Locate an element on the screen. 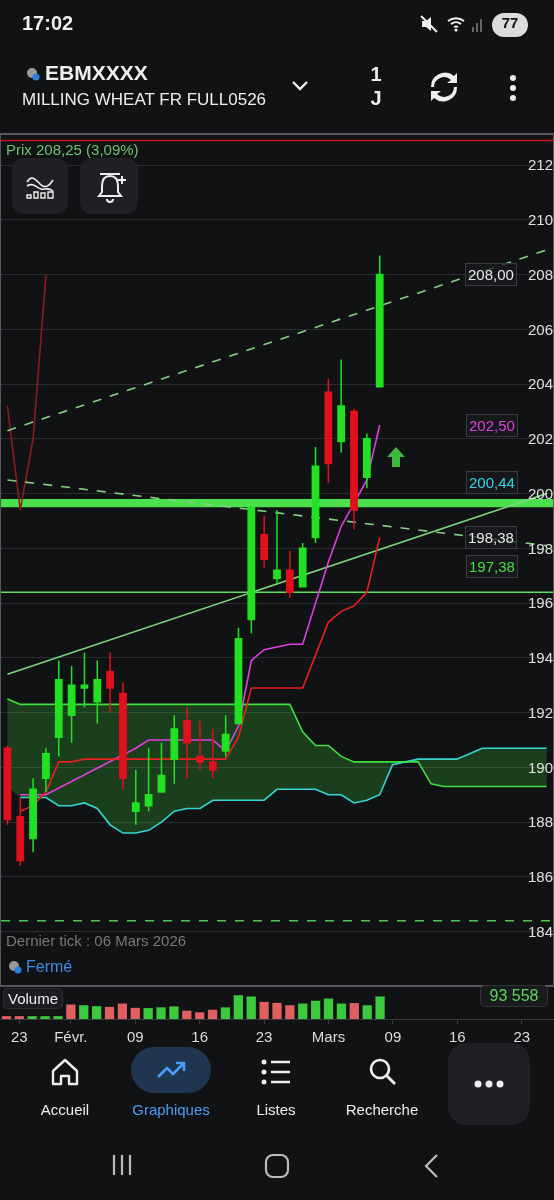 This screenshot has width=554, height=1200. y-tick-label: 210 is located at coordinates (540, 220).